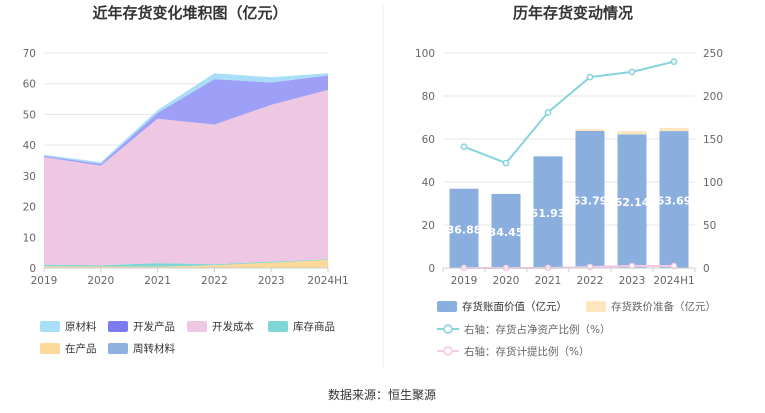 The height and width of the screenshot is (413, 765). I want to click on left-y-axis: 0 10 20 30 40 50 60 70, so click(29, 161).